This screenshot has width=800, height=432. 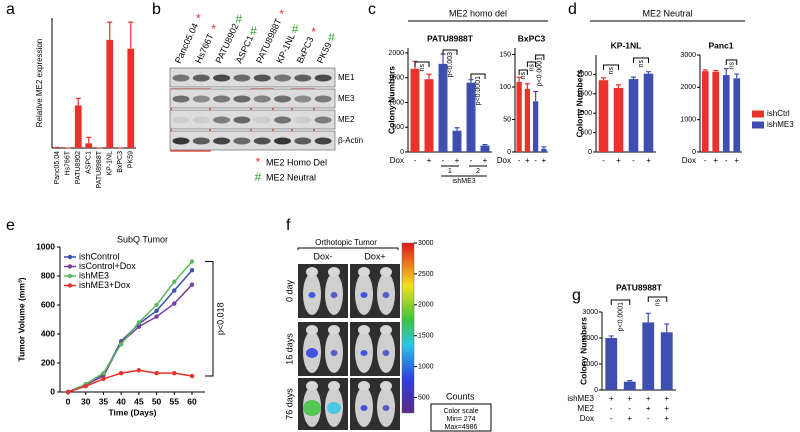 What do you see at coordinates (372, 9) in the screenshot?
I see `panel-label: c` at bounding box center [372, 9].